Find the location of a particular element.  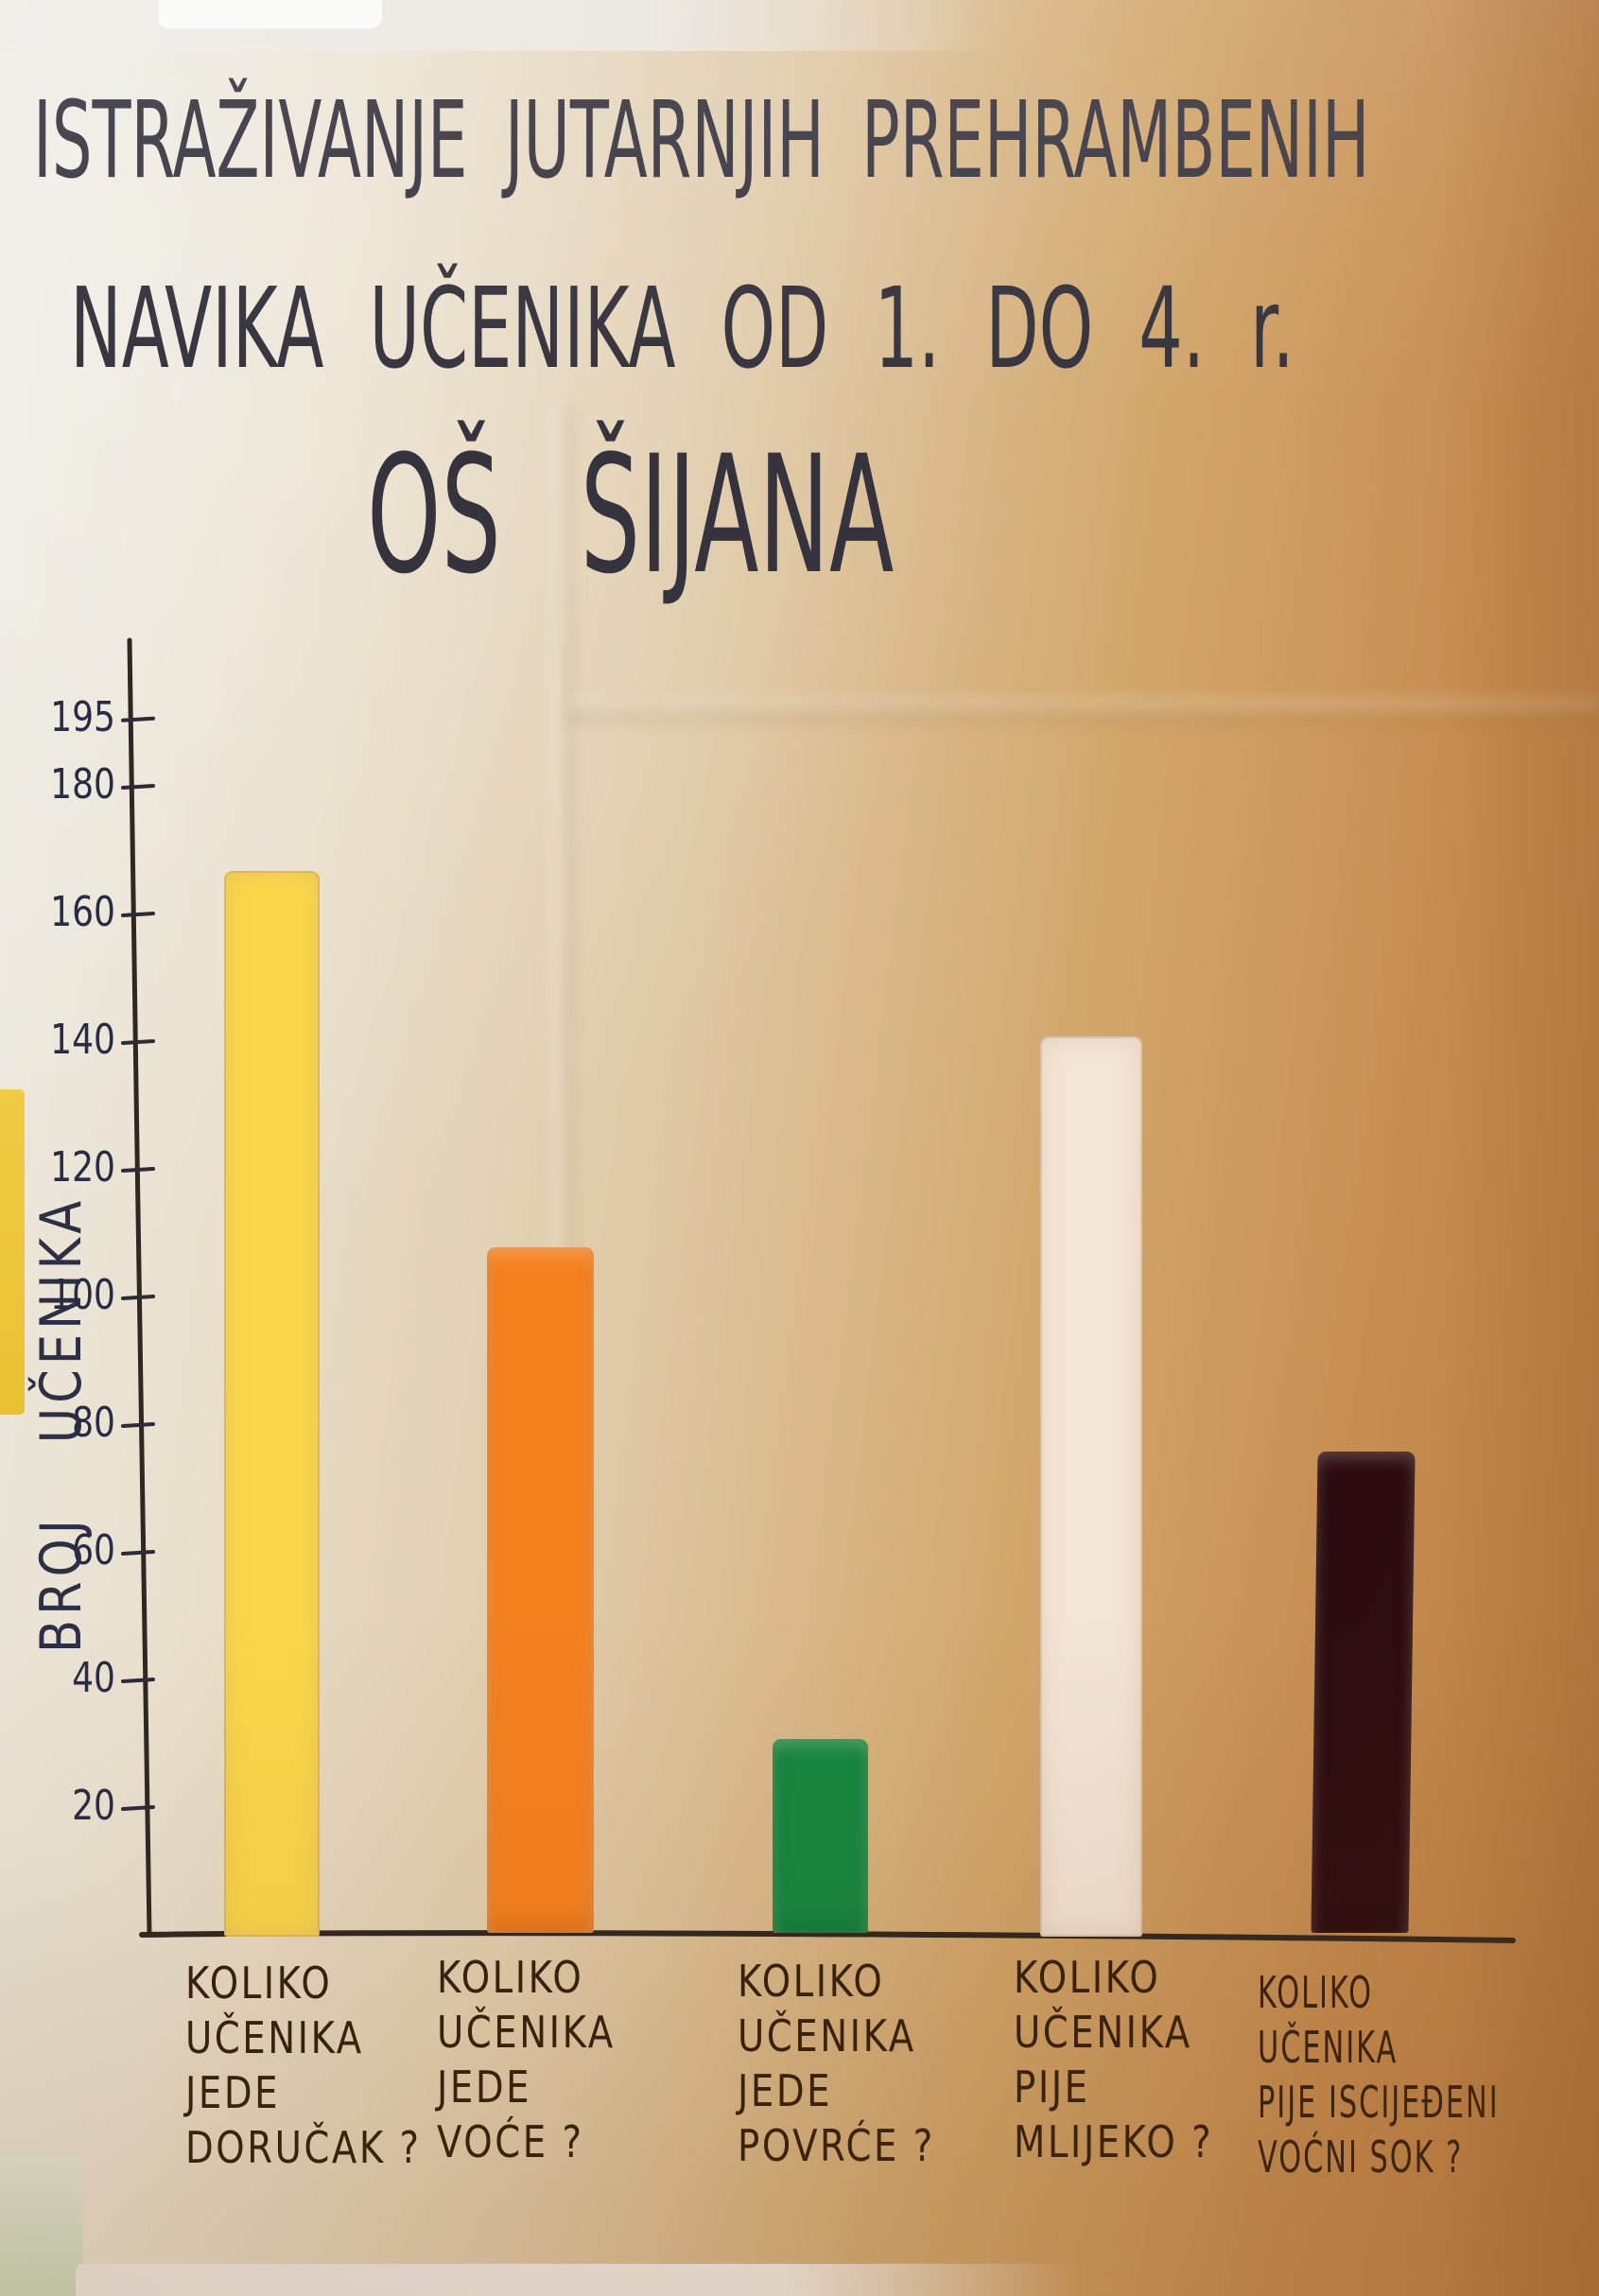

bar-label-line: VOĆNI SOK ? is located at coordinates (1361, 2157).